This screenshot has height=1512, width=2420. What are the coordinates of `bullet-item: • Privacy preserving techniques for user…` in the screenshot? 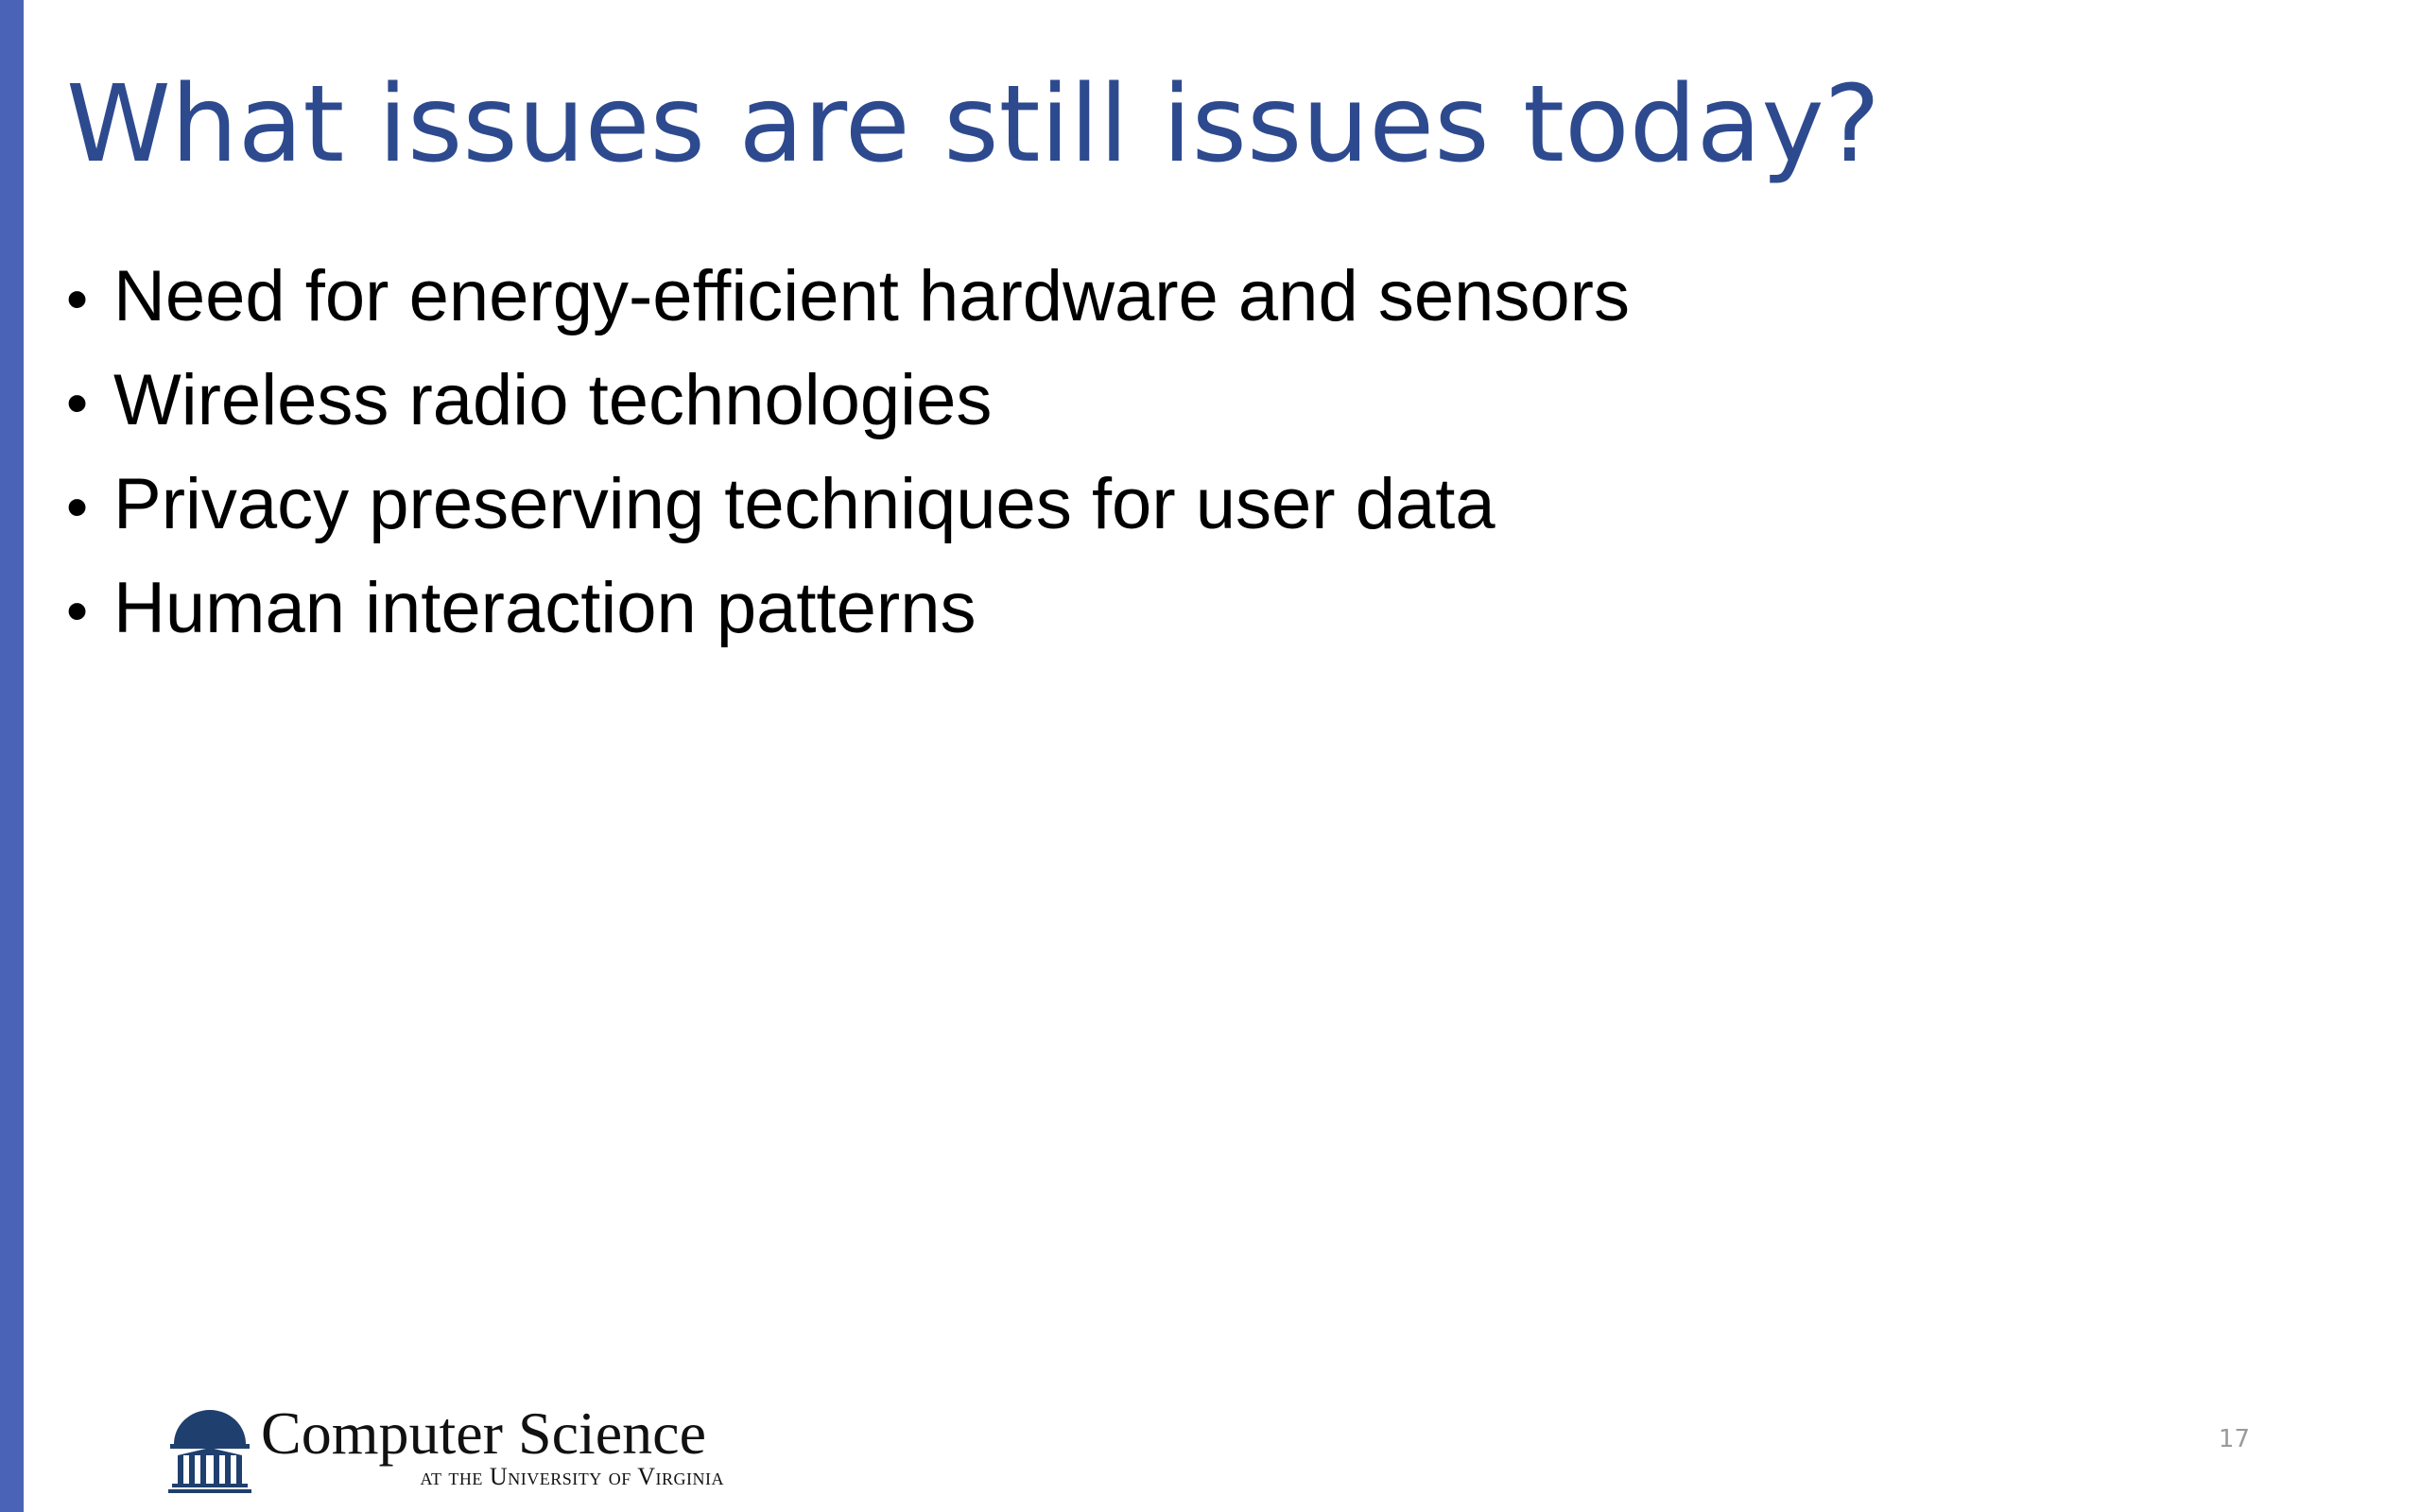 It's located at (848, 515).